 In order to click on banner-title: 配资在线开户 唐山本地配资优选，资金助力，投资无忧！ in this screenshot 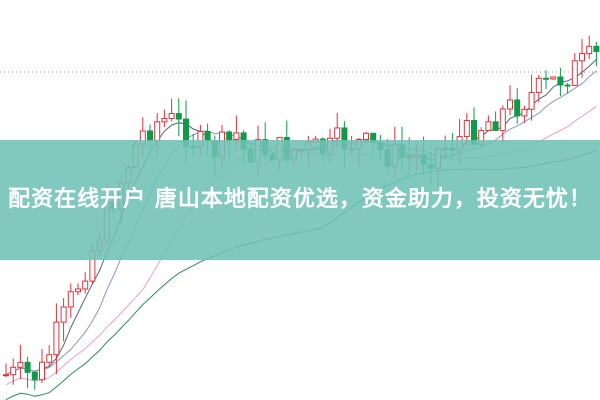, I will do `click(300, 199)`.